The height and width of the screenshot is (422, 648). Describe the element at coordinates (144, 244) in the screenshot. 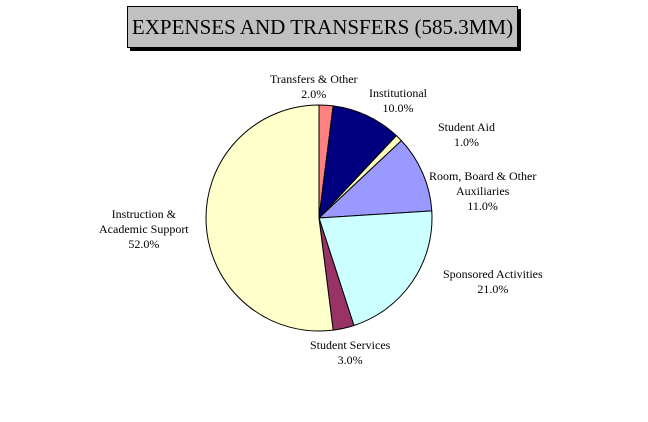

I see `slice-label-percent: 52.0%` at that location.